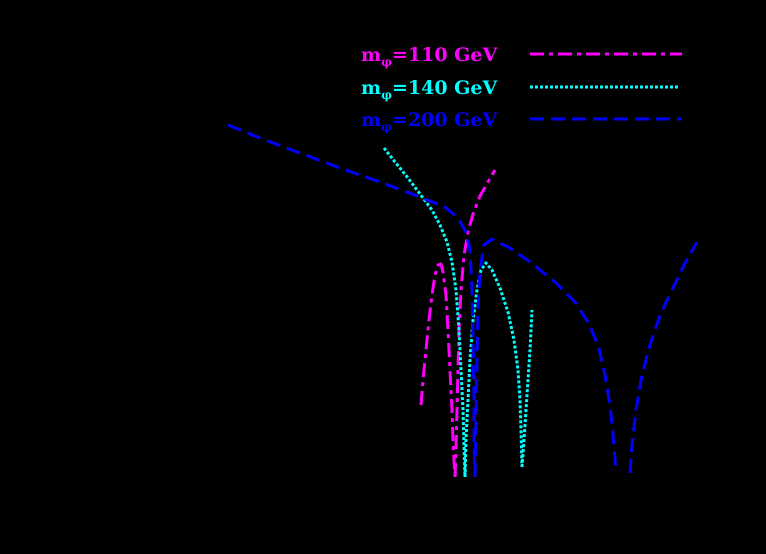  Describe the element at coordinates (429, 121) in the screenshot. I see `legend-label: mφ=200 GeV` at that location.